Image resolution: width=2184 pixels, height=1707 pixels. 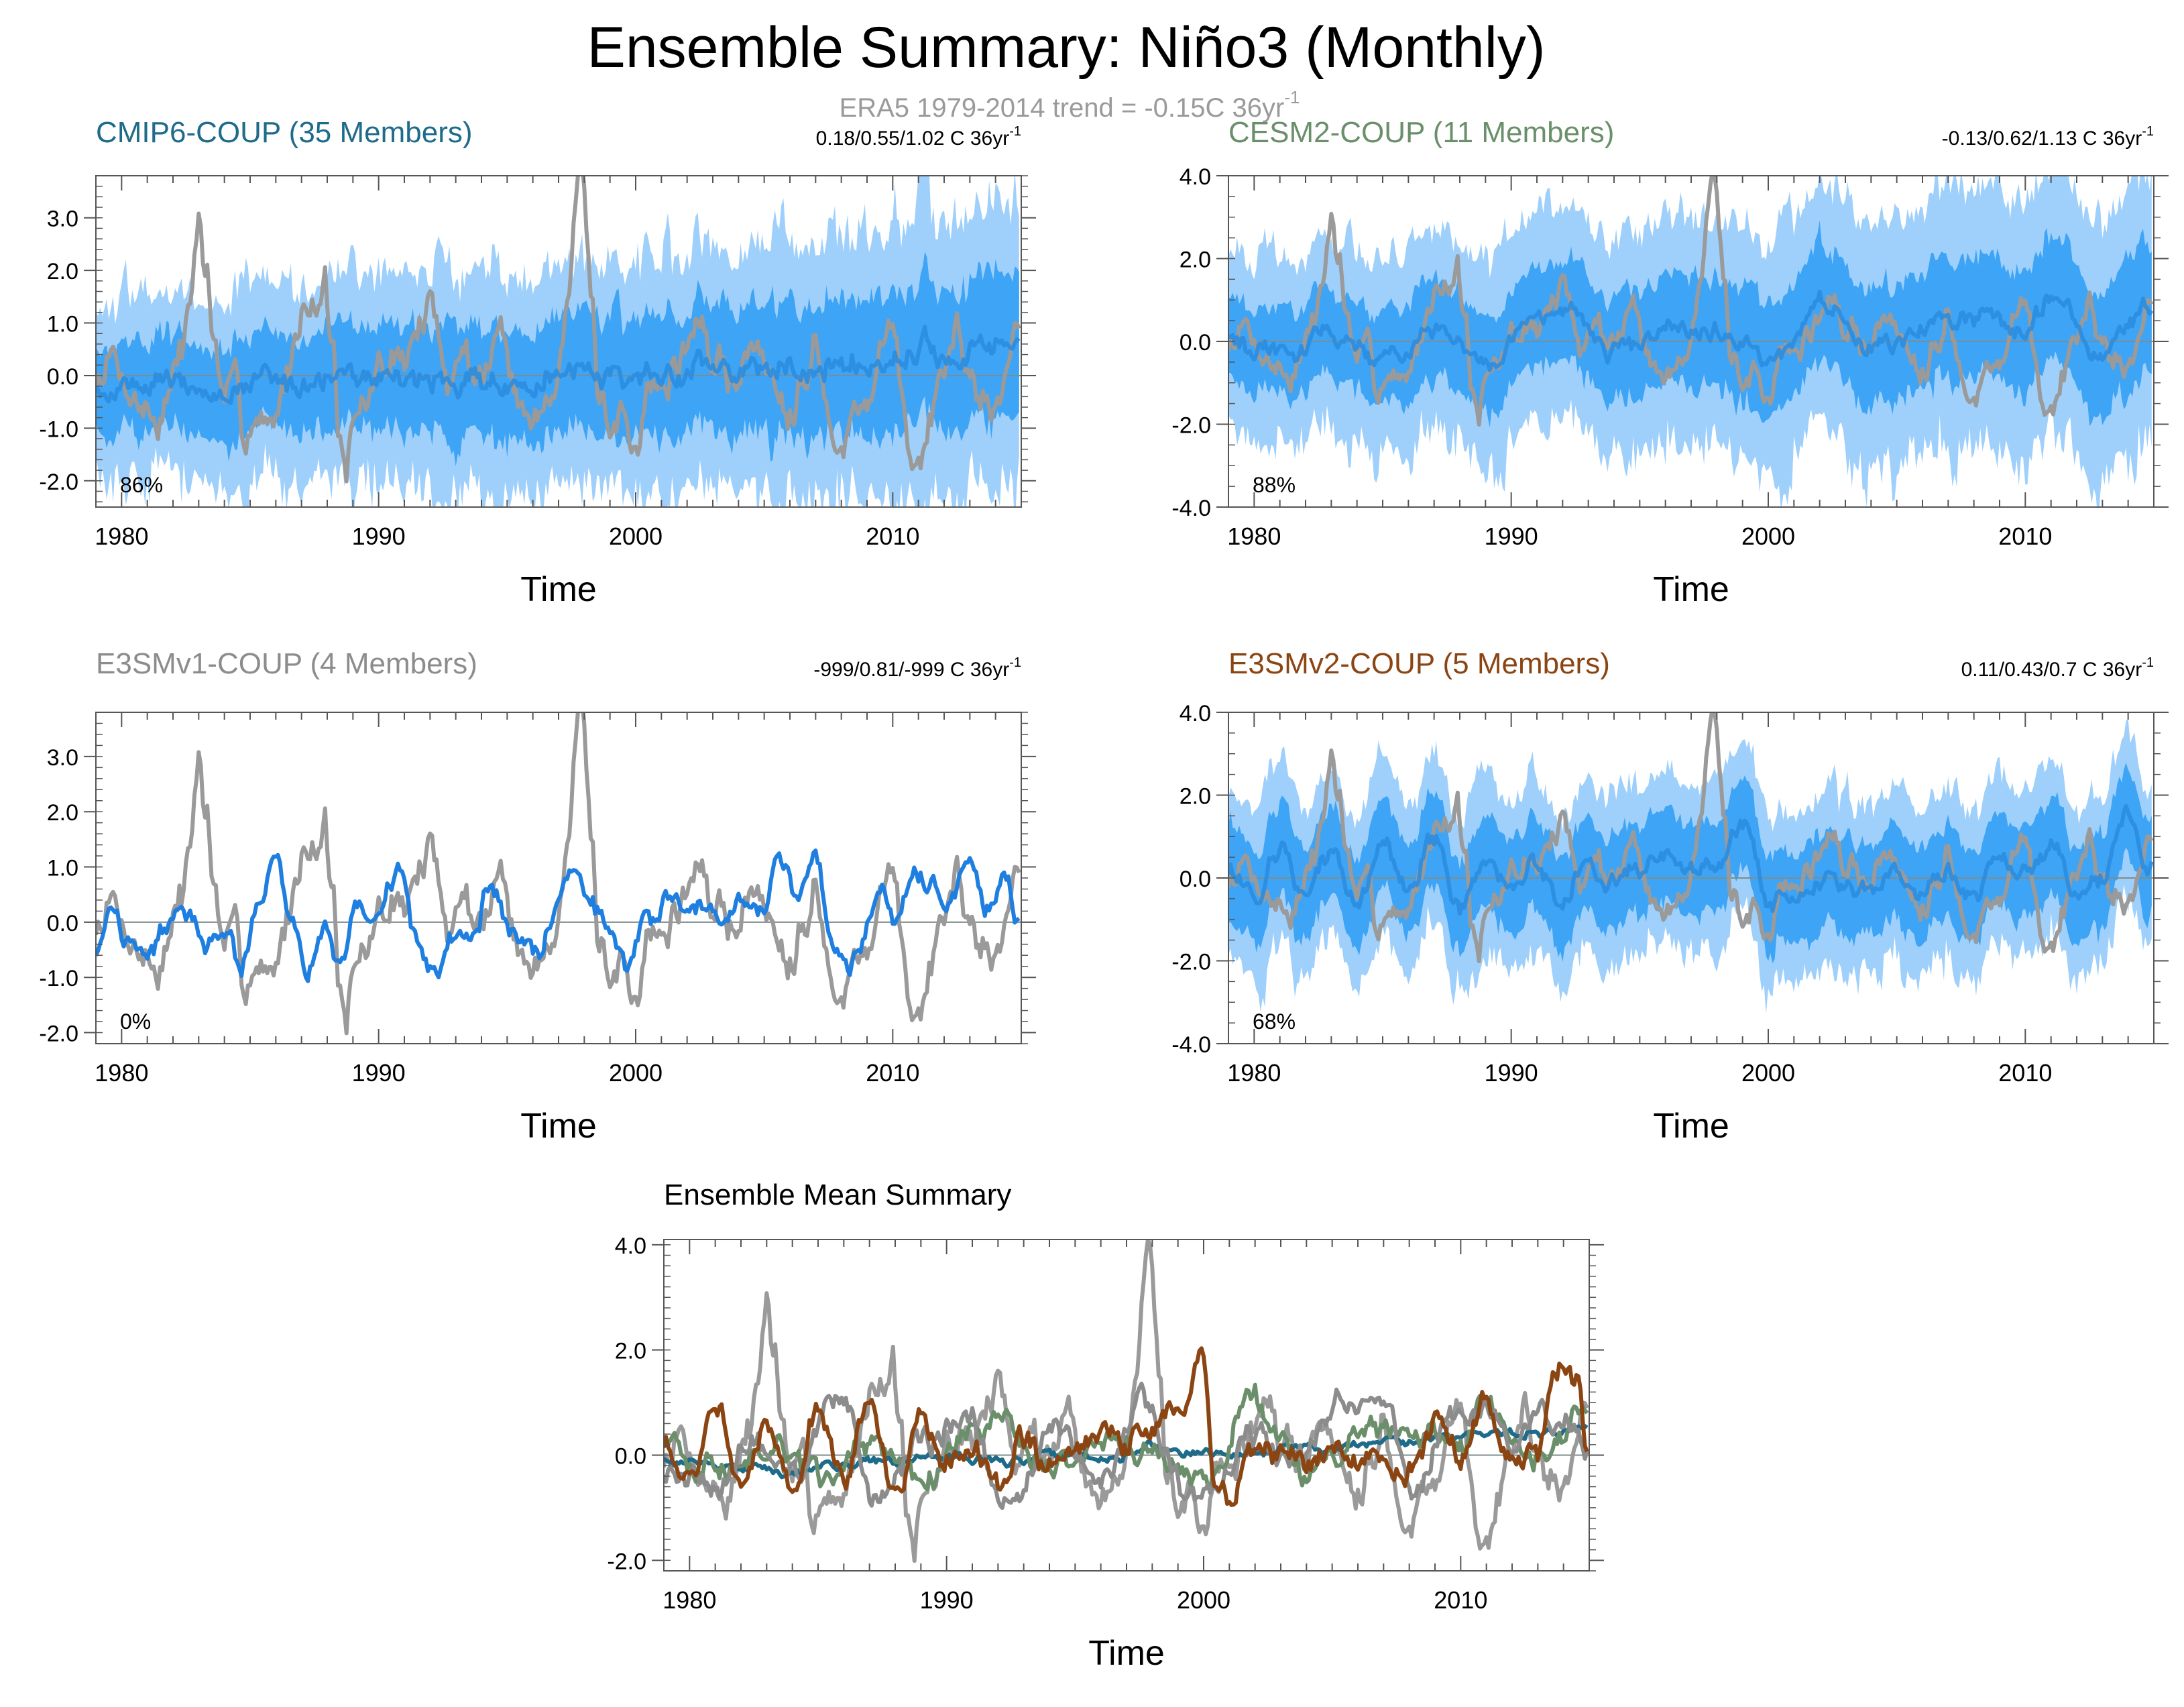 What do you see at coordinates (141, 485) in the screenshot?
I see `percent-label: 86%` at bounding box center [141, 485].